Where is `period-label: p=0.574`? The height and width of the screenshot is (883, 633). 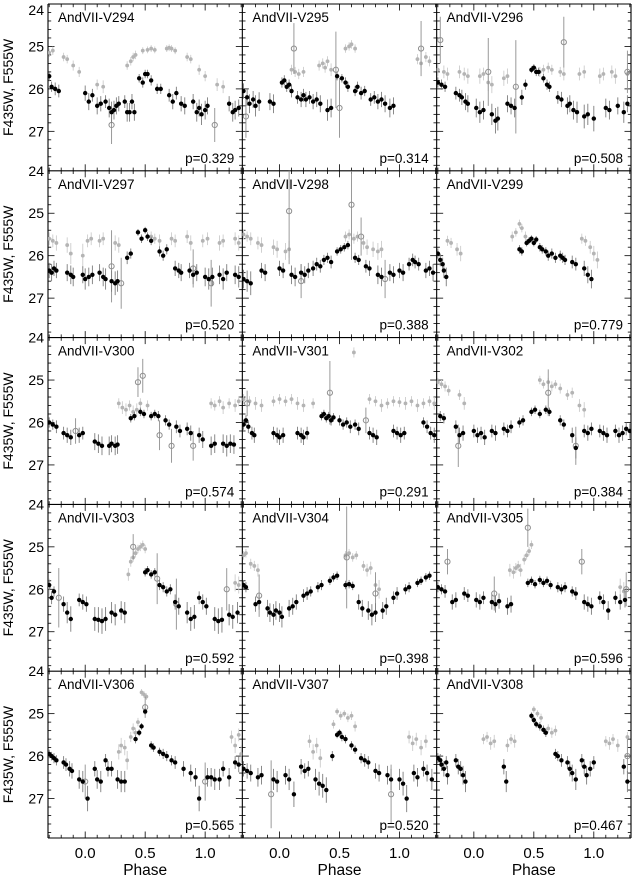
period-label: p=0.574 is located at coordinates (210, 491).